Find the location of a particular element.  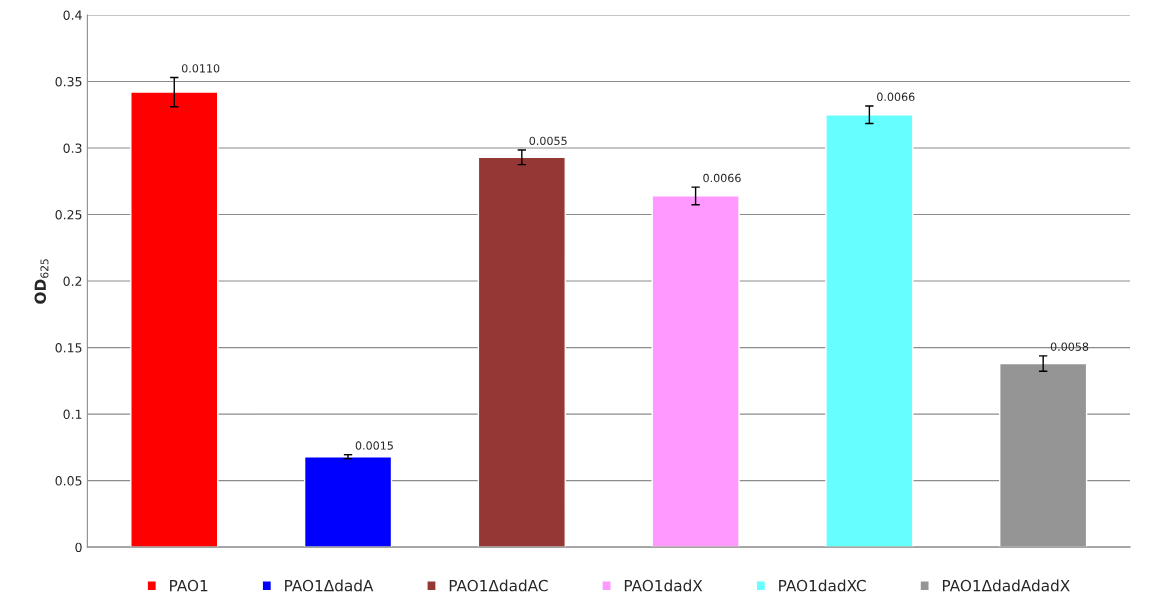

y-tick-label: 0 is located at coordinates (78, 547).